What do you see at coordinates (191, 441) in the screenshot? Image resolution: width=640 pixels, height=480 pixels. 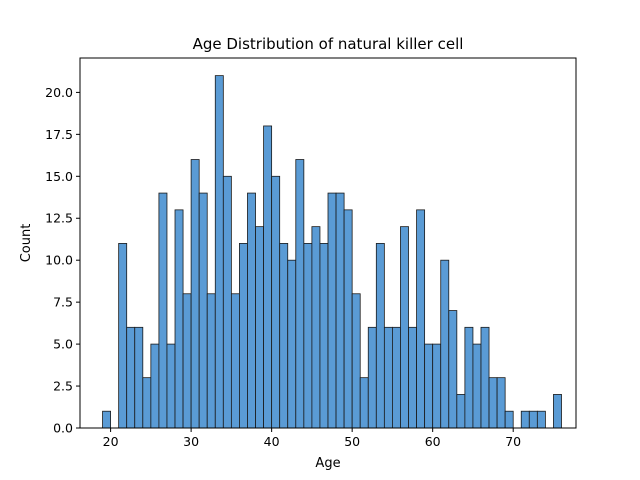 I see `x-tick-label: 30` at bounding box center [191, 441].